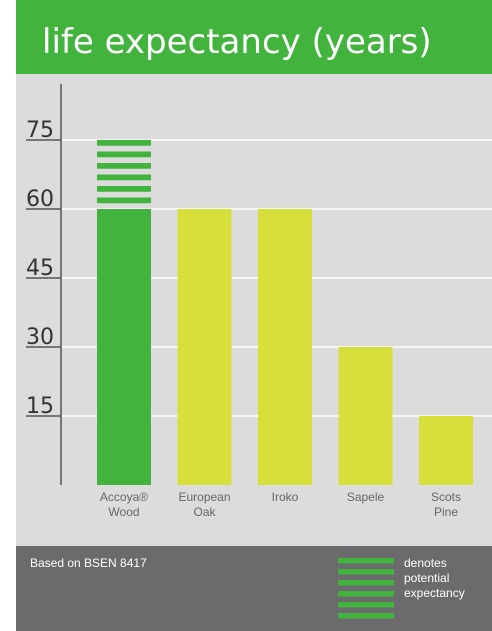  Describe the element at coordinates (124, 497) in the screenshot. I see `x-tick-label-1-line-1: Accoya®` at that location.